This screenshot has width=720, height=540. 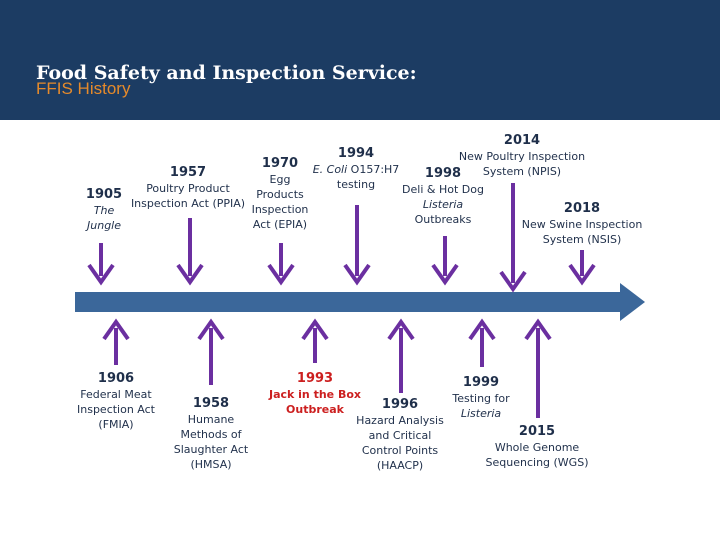 What do you see at coordinates (116, 341) in the screenshot?
I see `arrow-1906` at bounding box center [116, 341].